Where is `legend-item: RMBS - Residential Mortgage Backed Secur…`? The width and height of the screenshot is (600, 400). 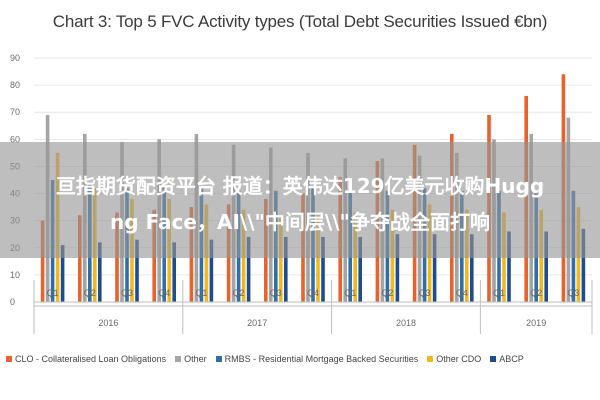 legend-item: RMBS - Residential Mortgage Backed Secur… is located at coordinates (317, 359).